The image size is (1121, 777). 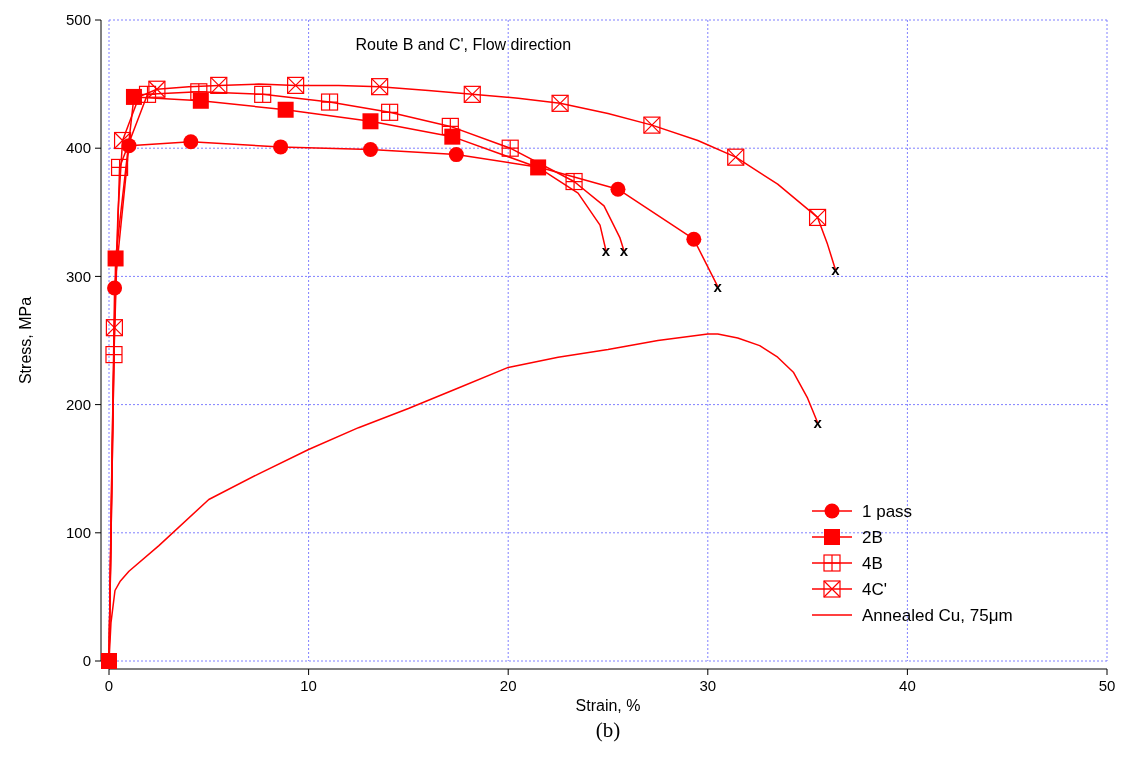 What do you see at coordinates (708, 685) in the screenshot?
I see `x-tick-label: 30` at bounding box center [708, 685].